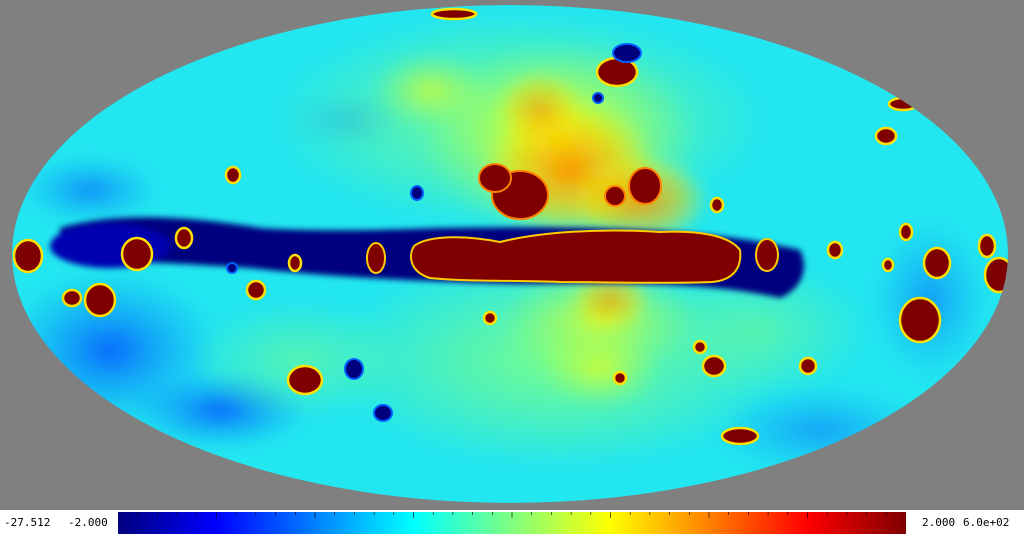 The height and width of the screenshot is (535, 1024). I want to click on colorbar-high-label: 2.000, so click(939, 522).